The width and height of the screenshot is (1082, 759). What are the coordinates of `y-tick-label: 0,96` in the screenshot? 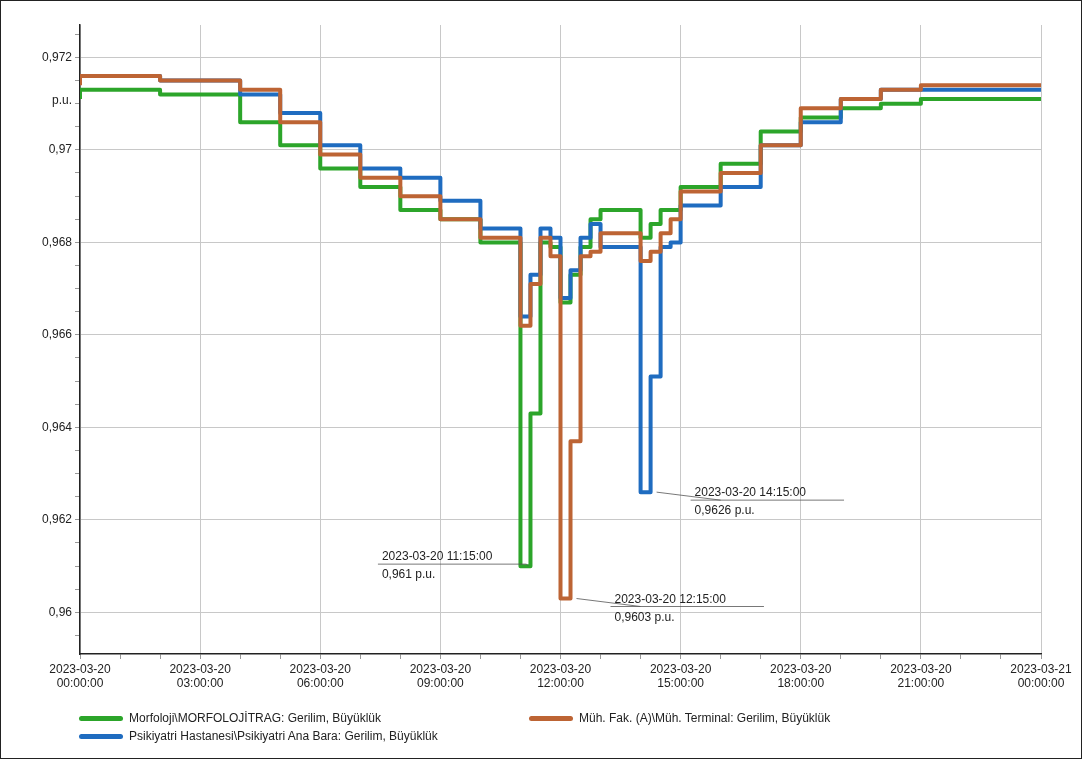 It's located at (60, 611).